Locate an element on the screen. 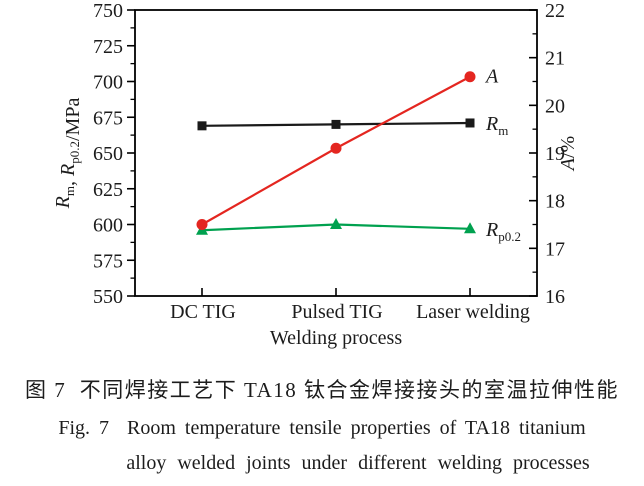 This screenshot has height=486, width=644. x-category-label: Pulsed TIG is located at coordinates (336, 312).